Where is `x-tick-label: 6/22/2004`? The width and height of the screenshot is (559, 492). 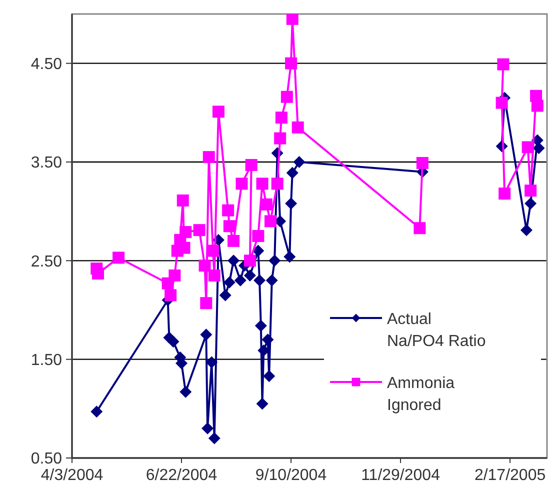
x-tick-label: 6/22/2004 is located at coordinates (182, 475).